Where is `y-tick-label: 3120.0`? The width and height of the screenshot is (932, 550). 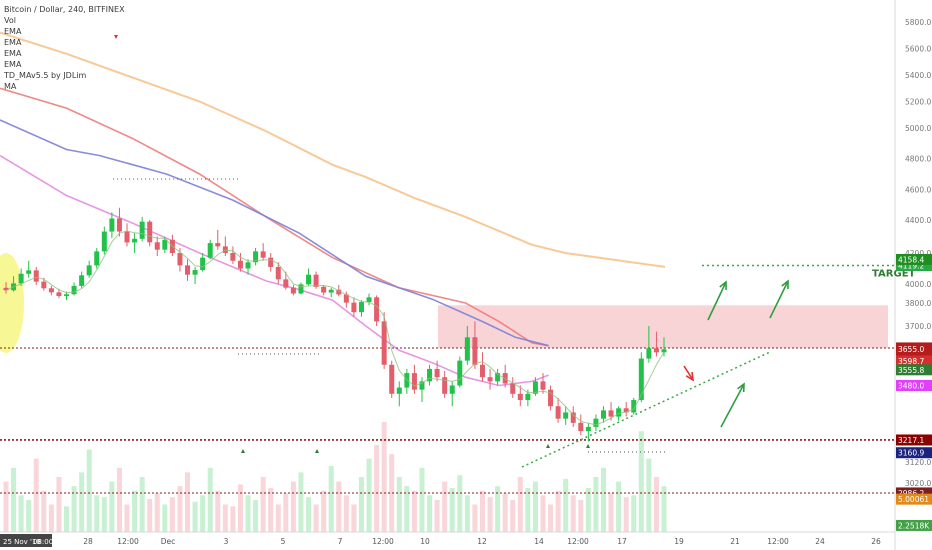 y-tick-label: 3120.0 is located at coordinates (918, 462).